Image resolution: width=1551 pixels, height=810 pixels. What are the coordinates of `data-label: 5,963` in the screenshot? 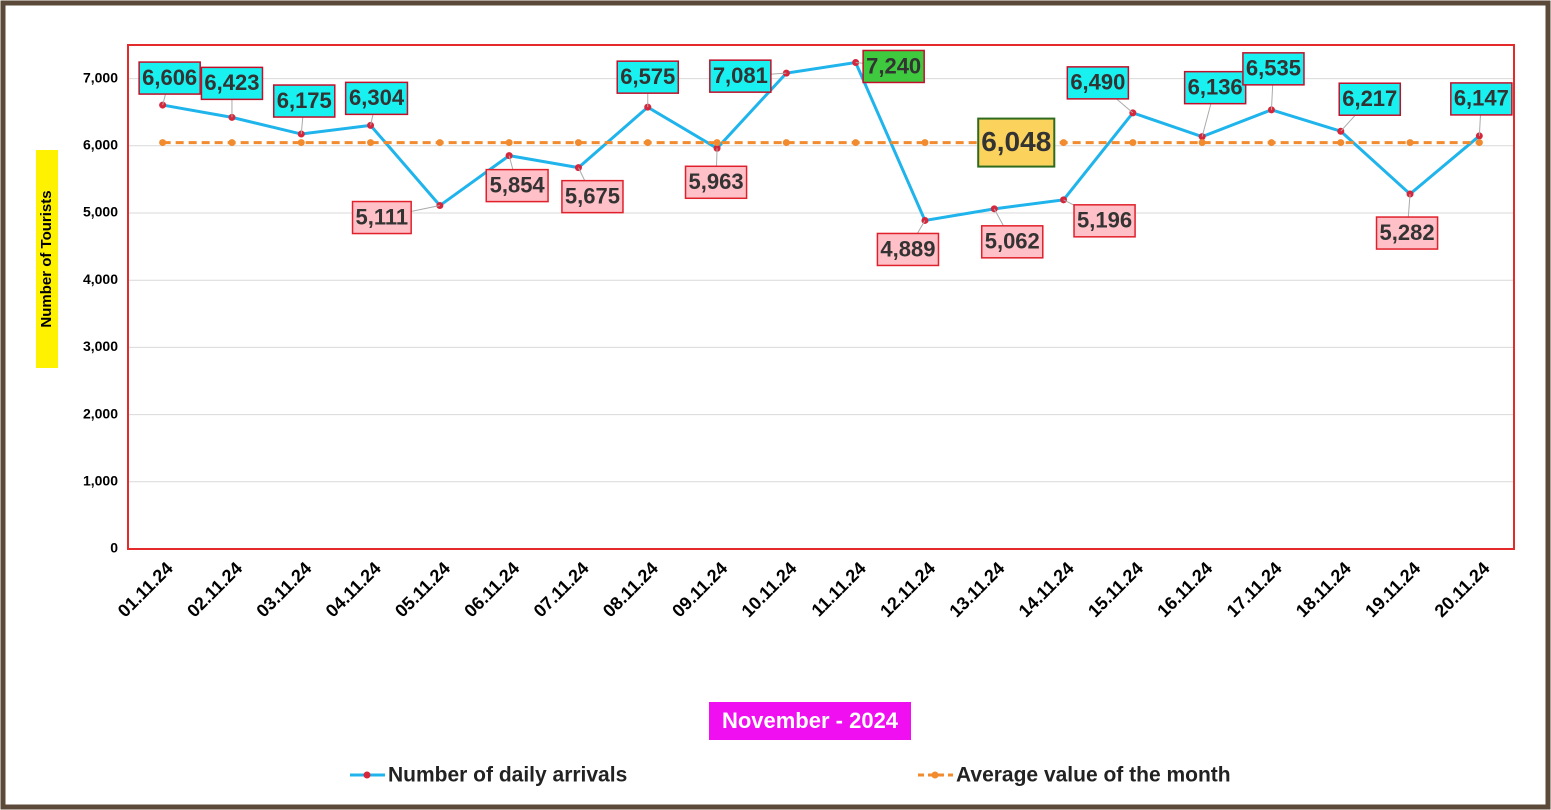 It's located at (716, 181).